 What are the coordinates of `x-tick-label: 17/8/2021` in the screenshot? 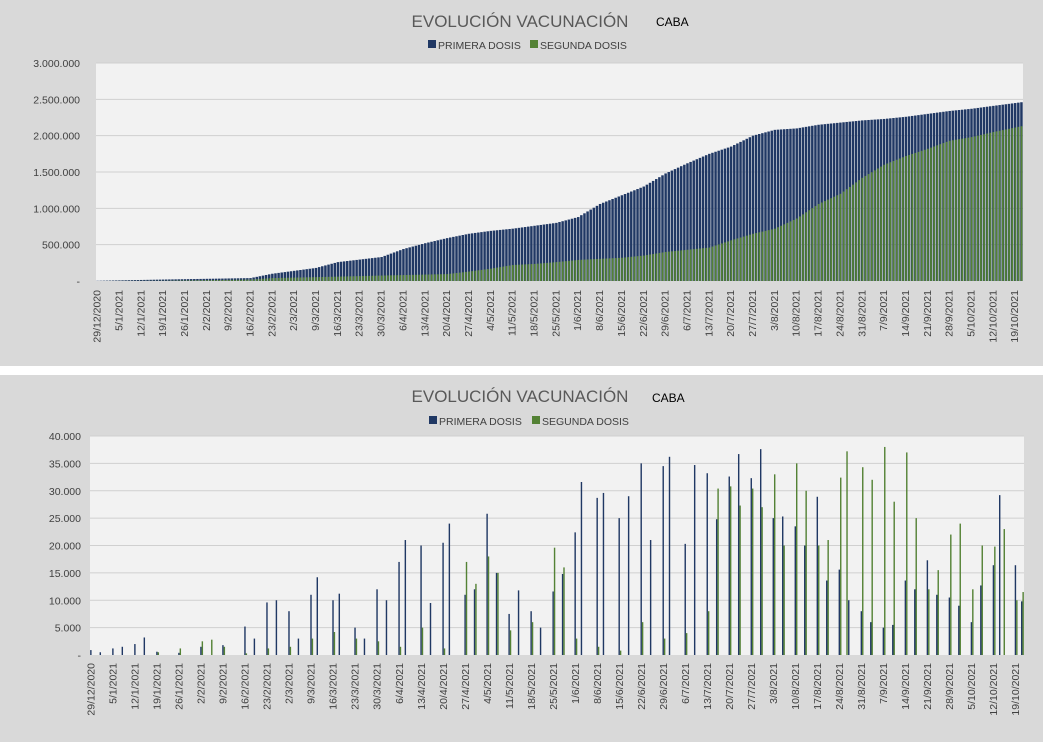 It's located at (819, 313).